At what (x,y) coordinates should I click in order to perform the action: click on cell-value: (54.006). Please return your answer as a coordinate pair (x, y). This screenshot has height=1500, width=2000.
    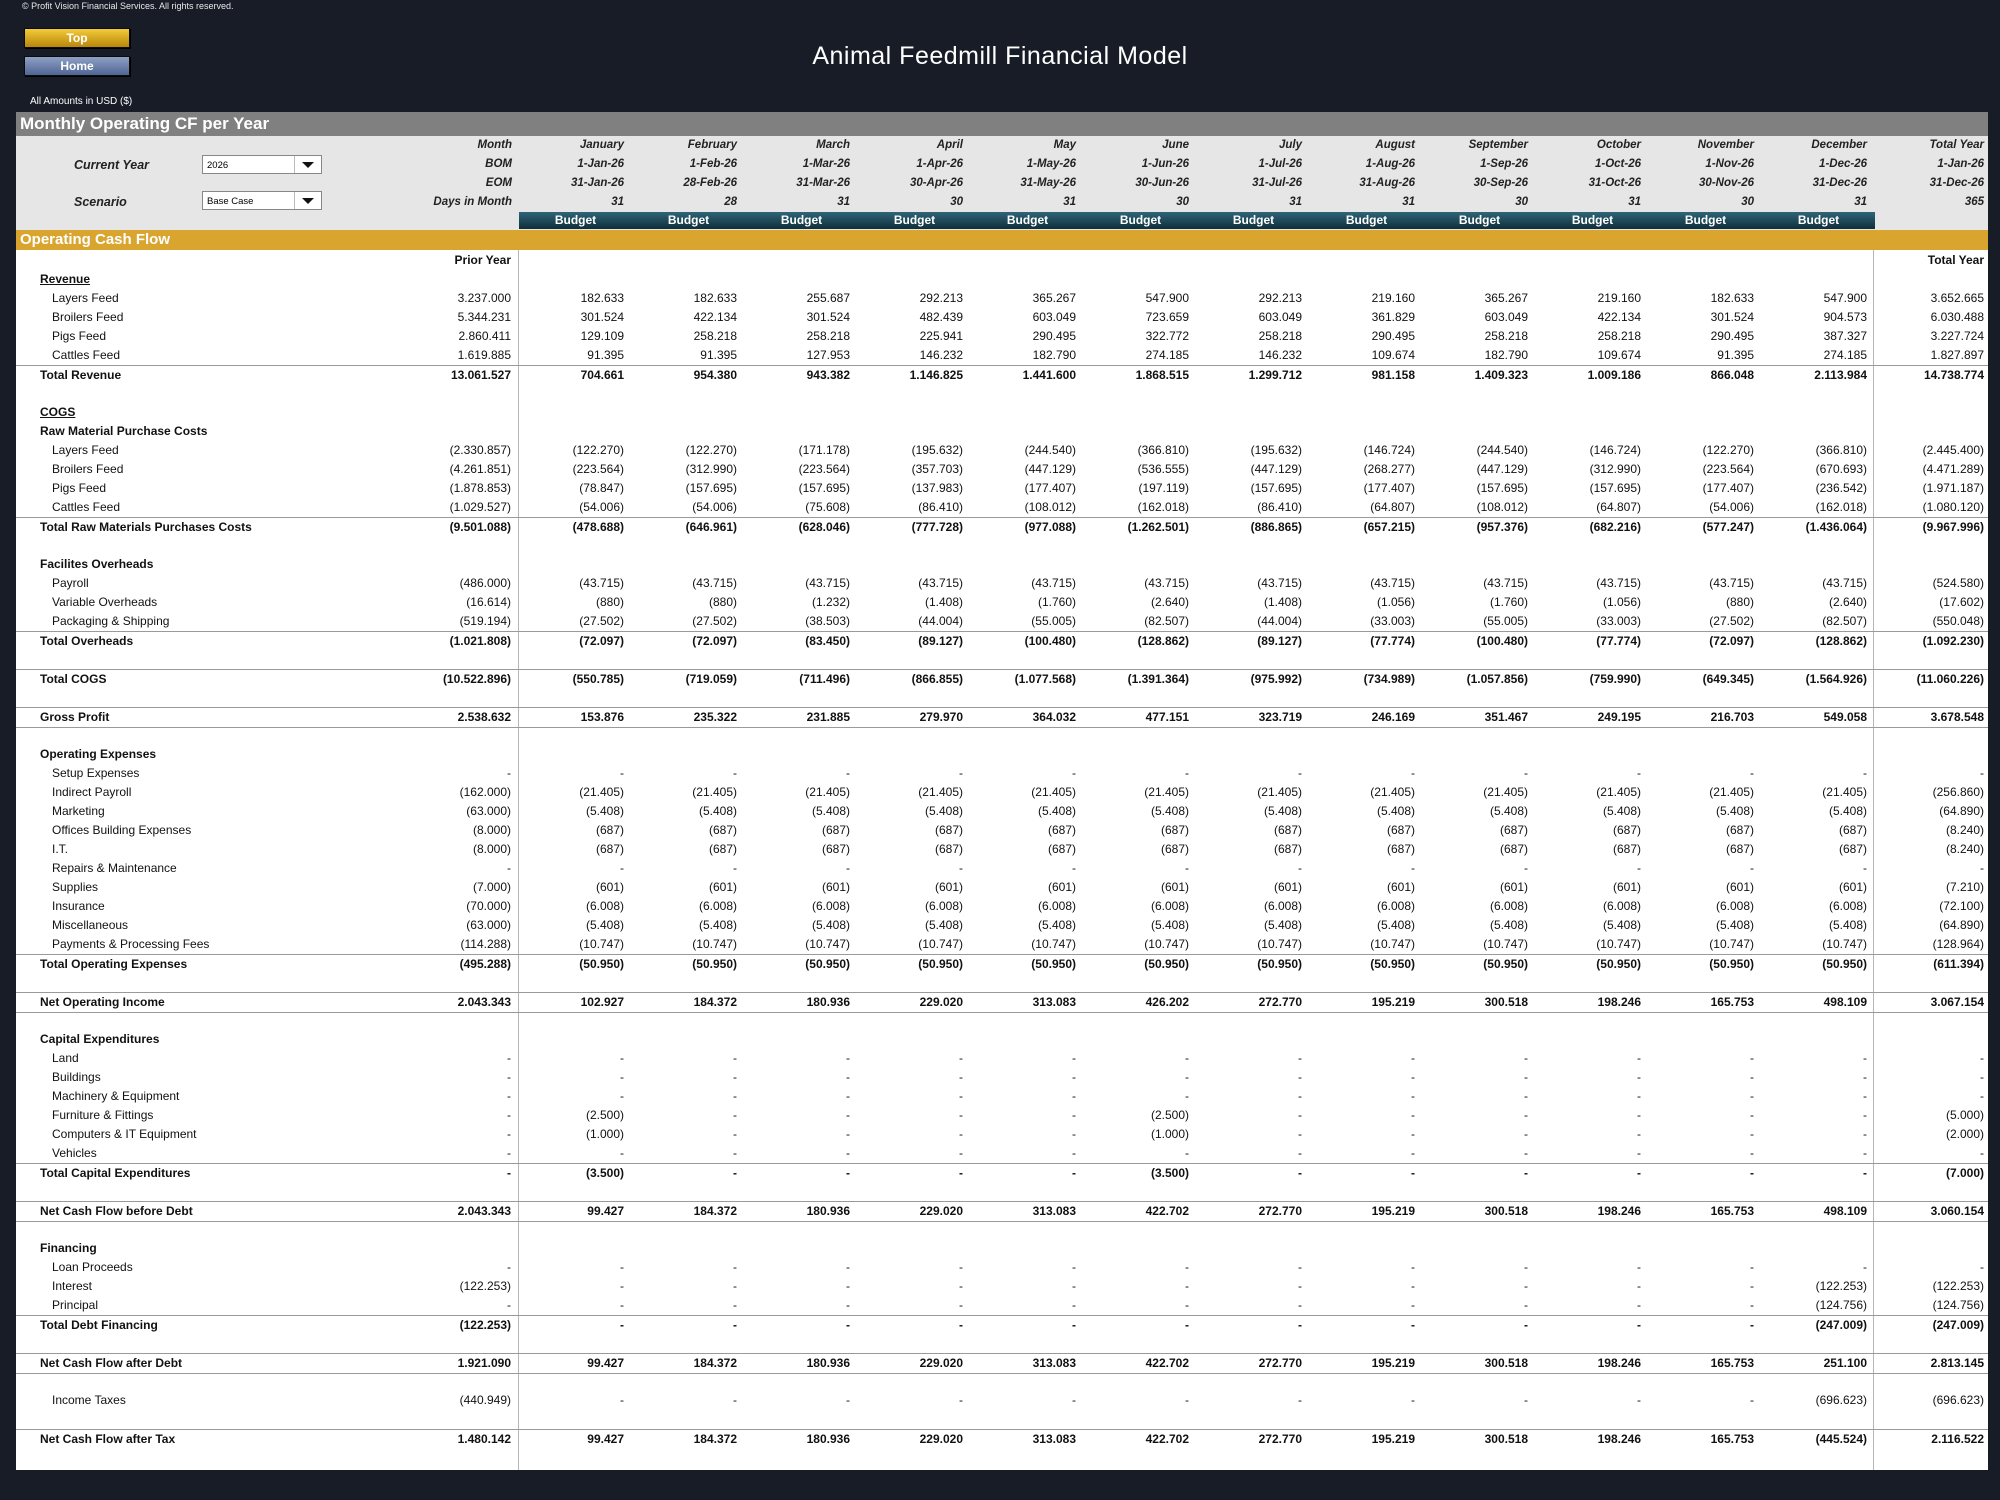
    Looking at the image, I should click on (601, 507).